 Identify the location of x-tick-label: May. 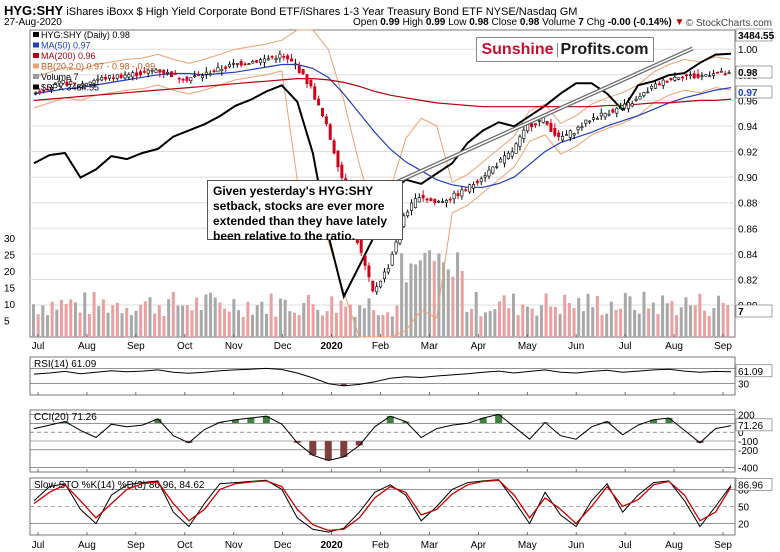
(527, 545).